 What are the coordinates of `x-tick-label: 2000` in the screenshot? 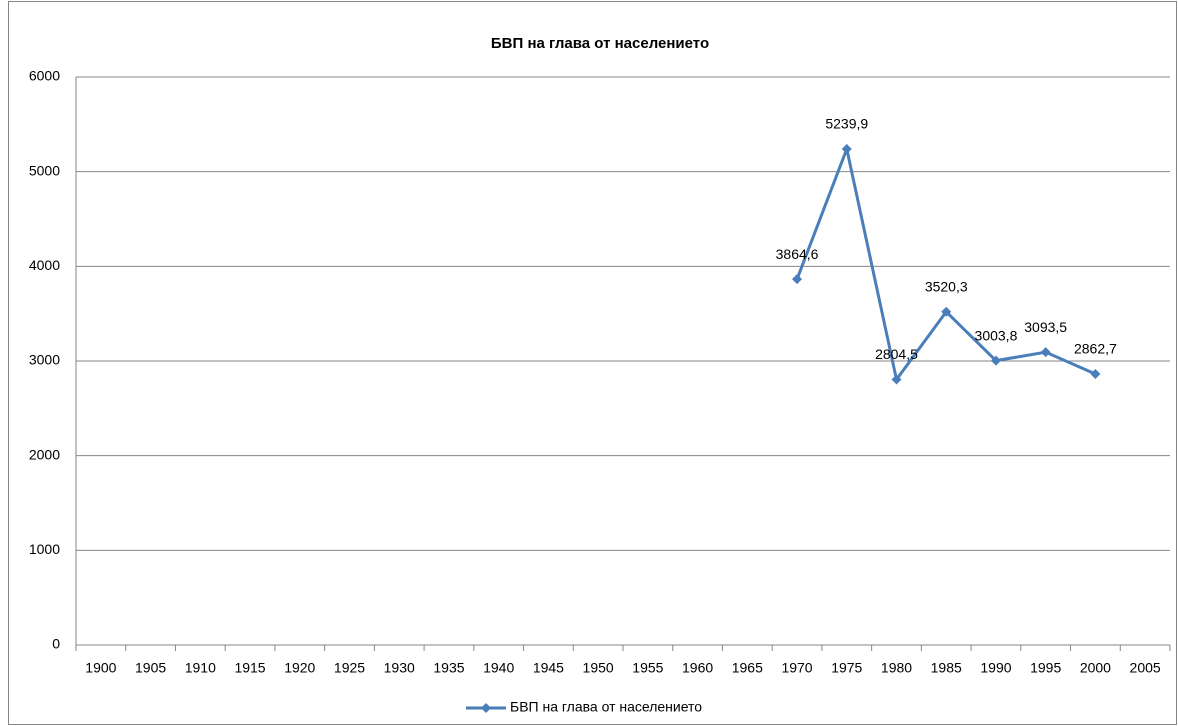 It's located at (1095, 668).